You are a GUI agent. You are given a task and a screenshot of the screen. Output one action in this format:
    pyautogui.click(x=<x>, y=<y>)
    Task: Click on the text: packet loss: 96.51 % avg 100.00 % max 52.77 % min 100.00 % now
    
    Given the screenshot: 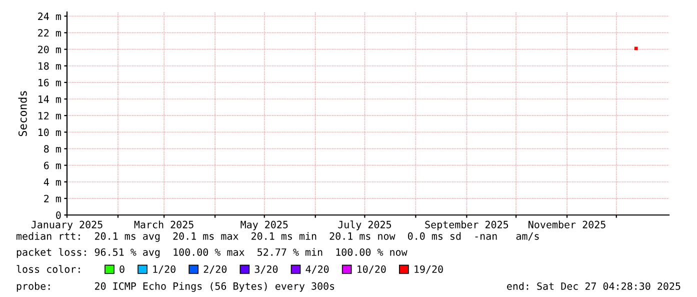 What is the action you would take?
    pyautogui.click(x=212, y=253)
    